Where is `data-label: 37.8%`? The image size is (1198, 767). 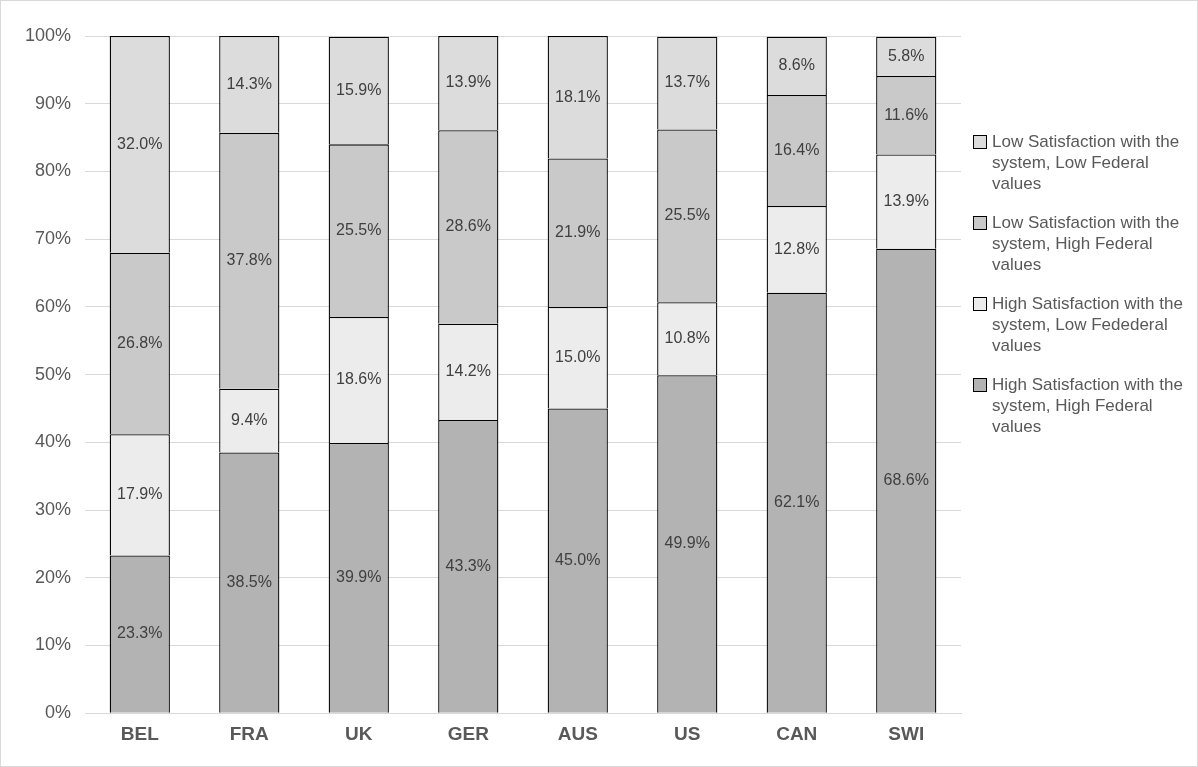 data-label: 37.8% is located at coordinates (249, 260).